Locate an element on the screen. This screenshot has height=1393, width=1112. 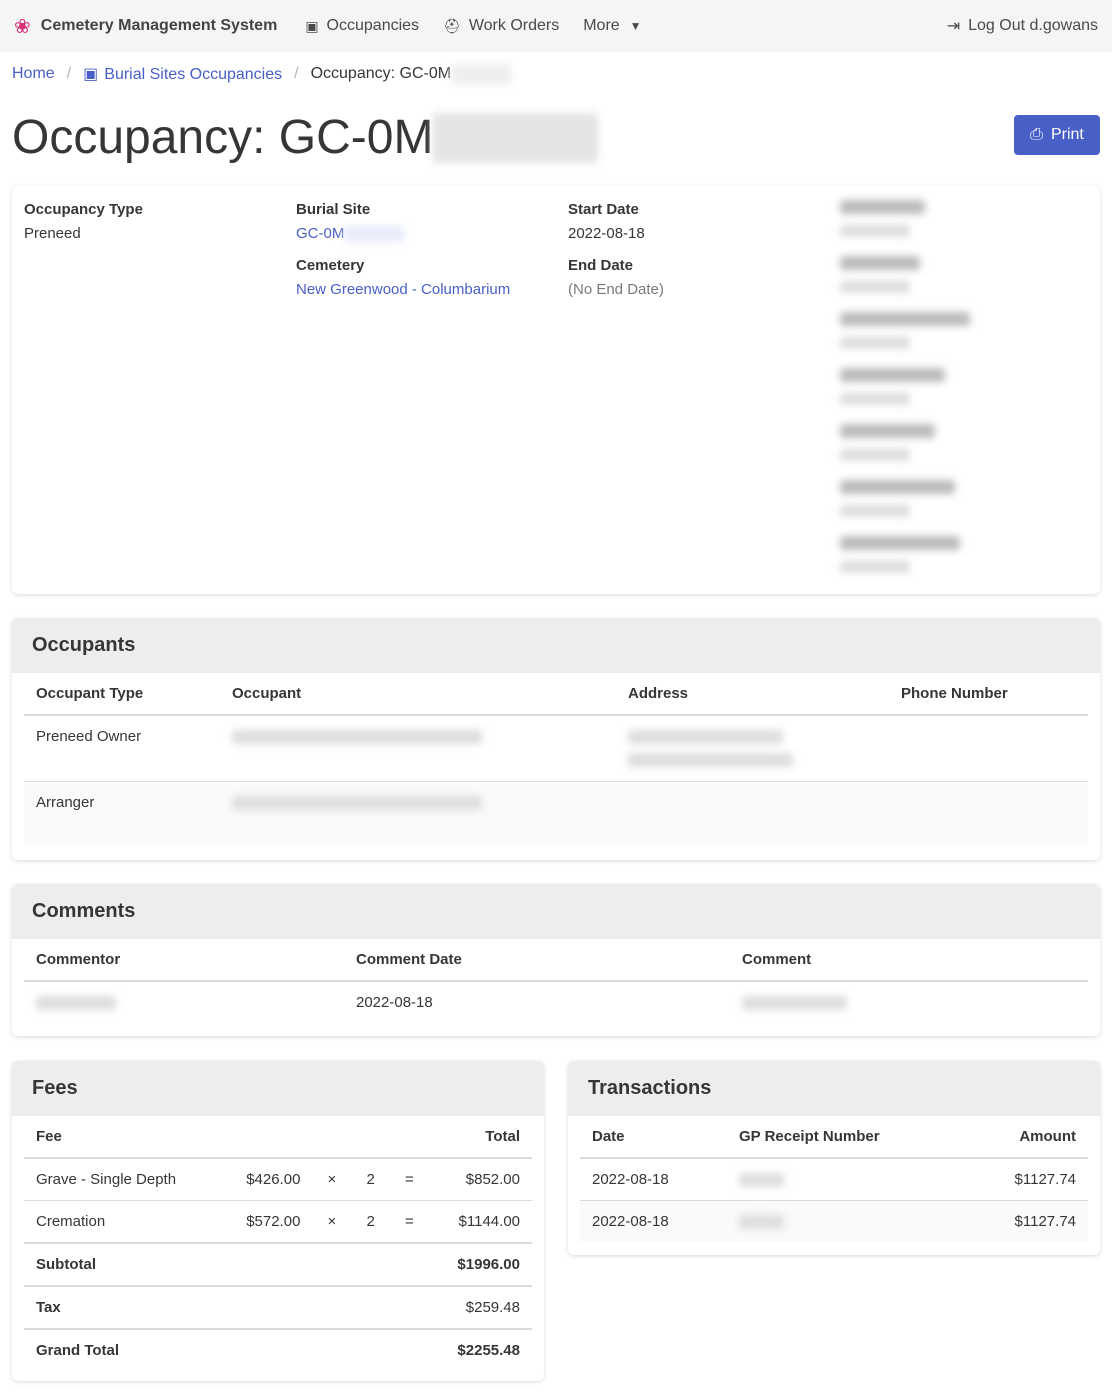
burial-site-label: Burial Site is located at coordinates (333, 209).